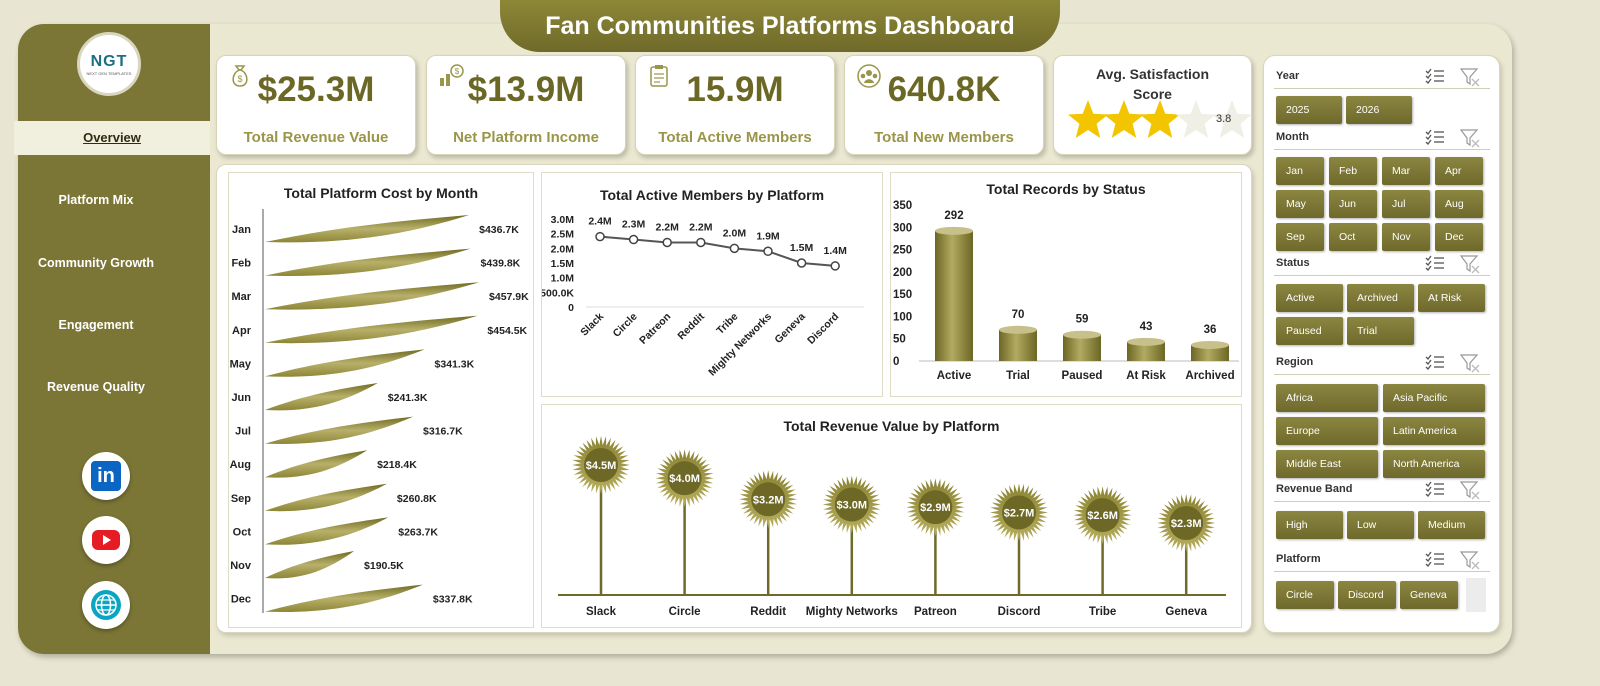 The height and width of the screenshot is (686, 1600). What do you see at coordinates (1451, 525) in the screenshot?
I see `slicer-revenue-band-medium: Medium` at bounding box center [1451, 525].